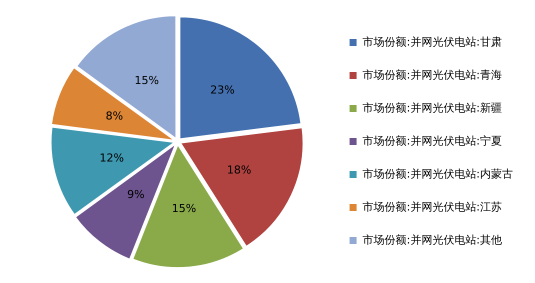 This screenshot has width=535, height=283. Describe the element at coordinates (432, 239) in the screenshot. I see `legend-label: 市场份额:并网光伏电站:其他` at that location.